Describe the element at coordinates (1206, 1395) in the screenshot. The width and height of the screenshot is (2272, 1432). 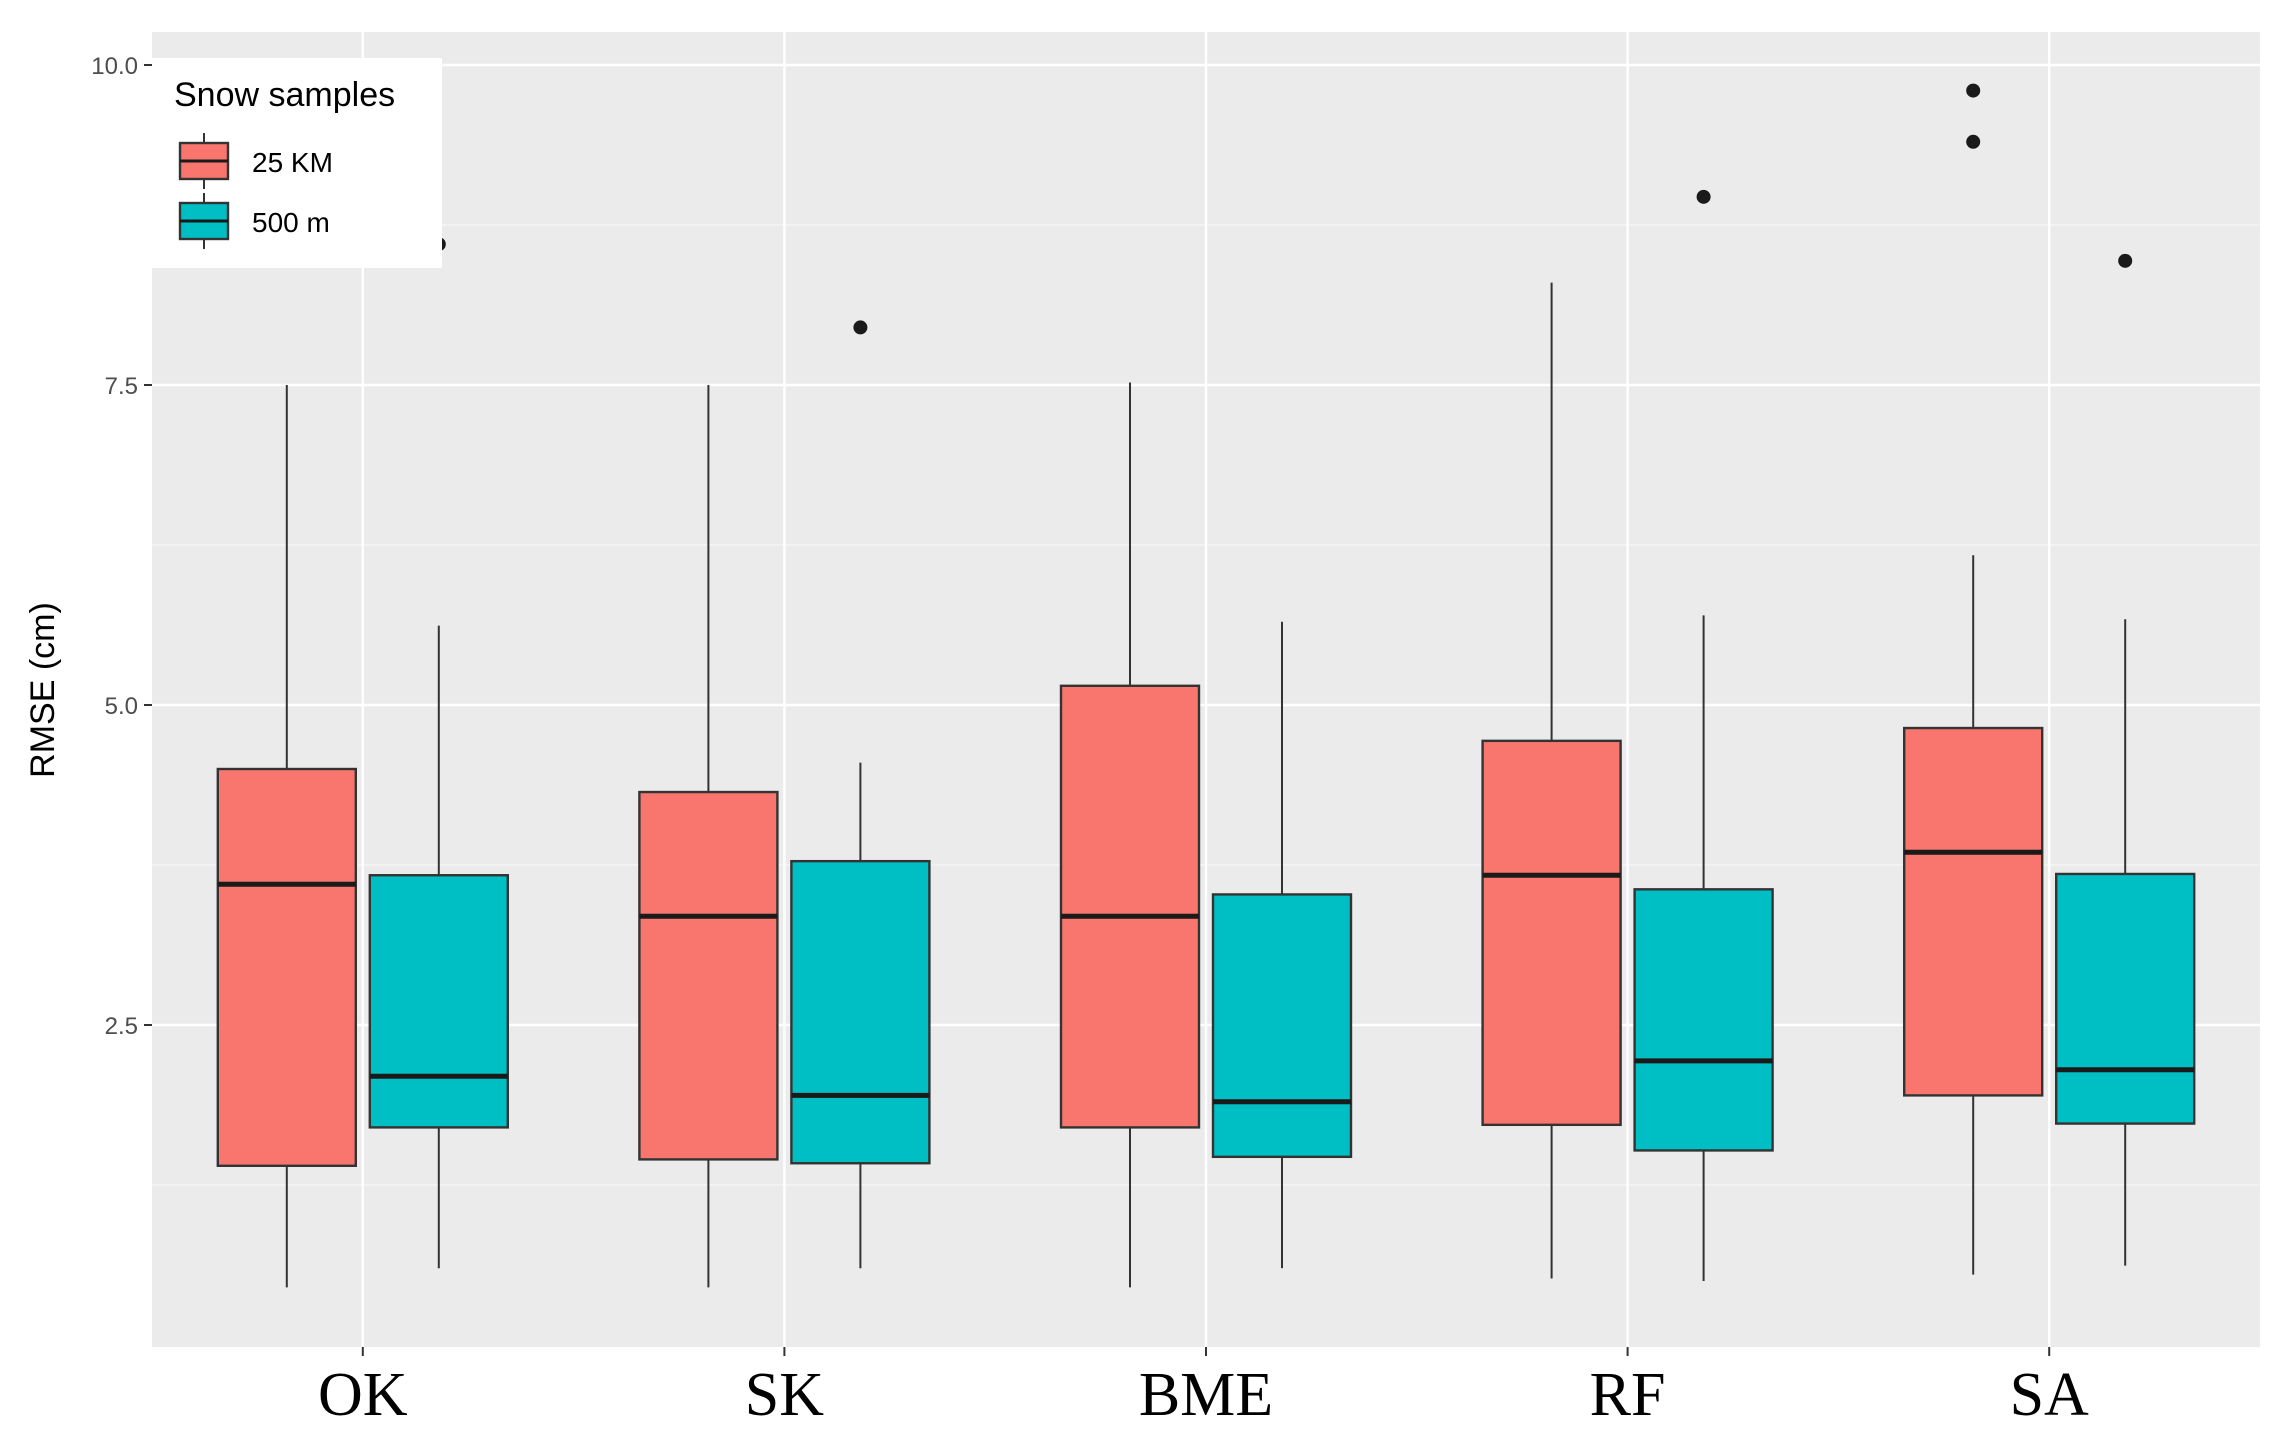
I see `x-tick-label: BME` at that location.